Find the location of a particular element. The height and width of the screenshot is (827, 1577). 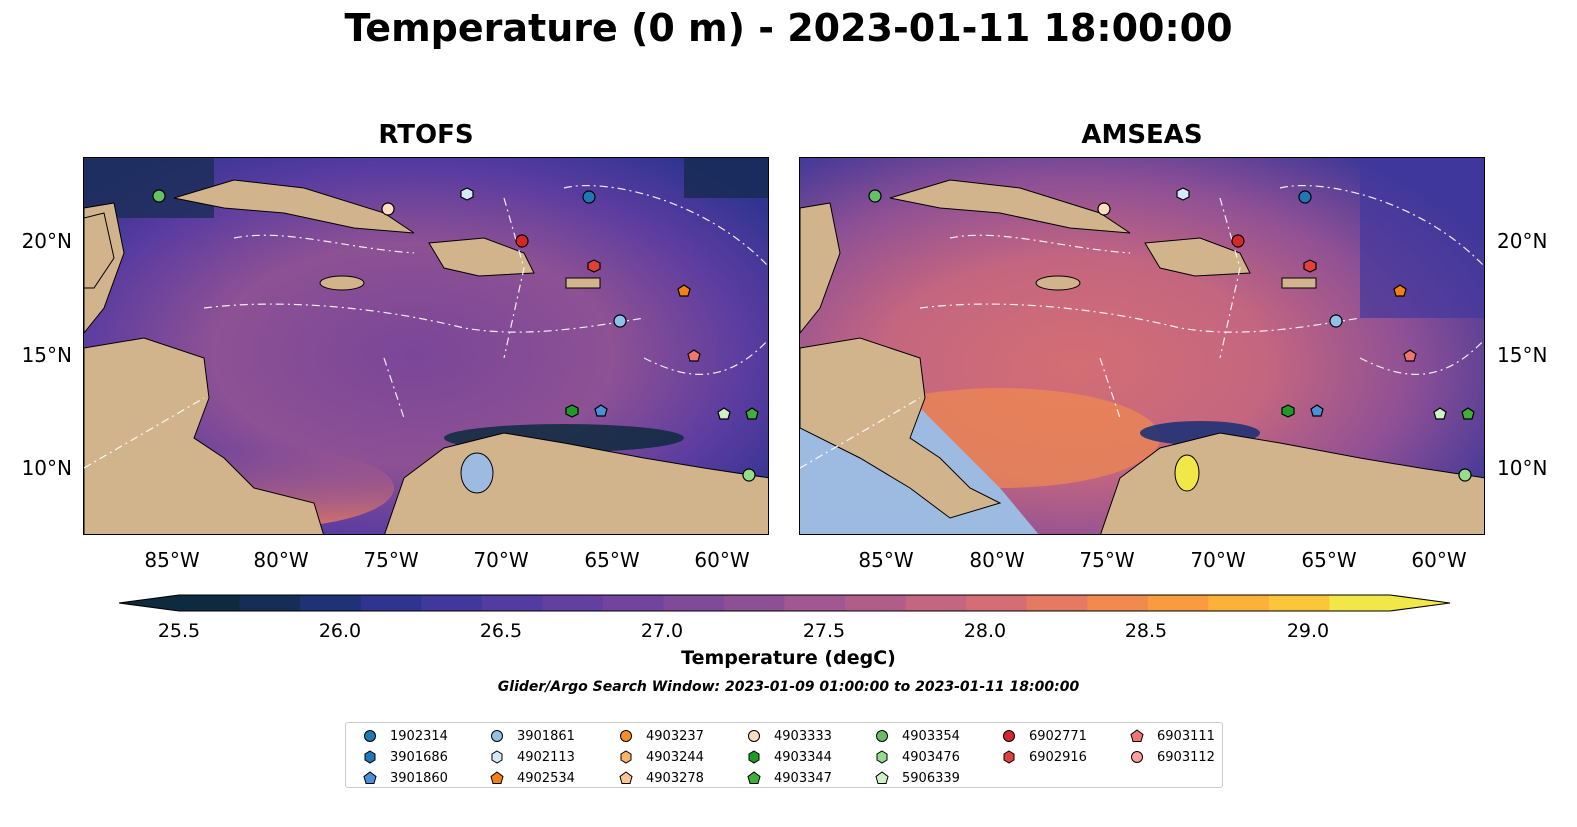

lon-tick-rtofs-75w: 75°W is located at coordinates (391, 560).